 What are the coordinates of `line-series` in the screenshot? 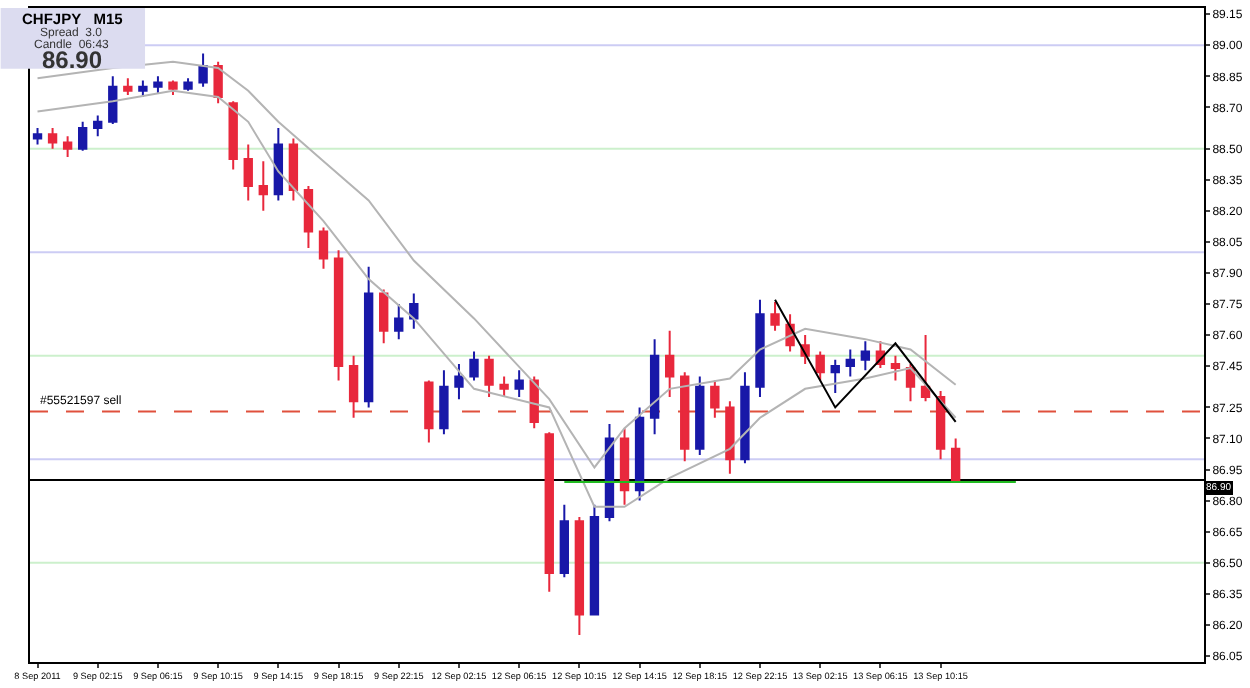 It's located at (865, 360).